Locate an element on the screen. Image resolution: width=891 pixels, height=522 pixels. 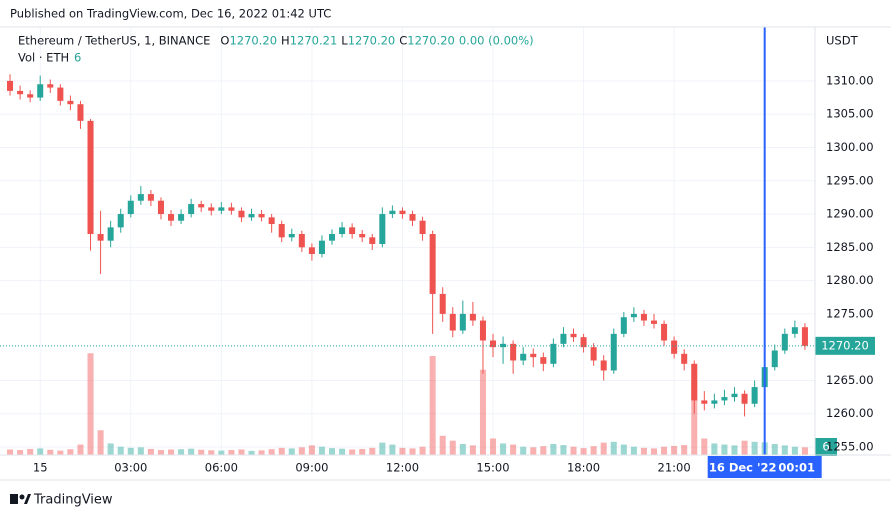
y-tick-label: 1300.00 is located at coordinates (850, 147).